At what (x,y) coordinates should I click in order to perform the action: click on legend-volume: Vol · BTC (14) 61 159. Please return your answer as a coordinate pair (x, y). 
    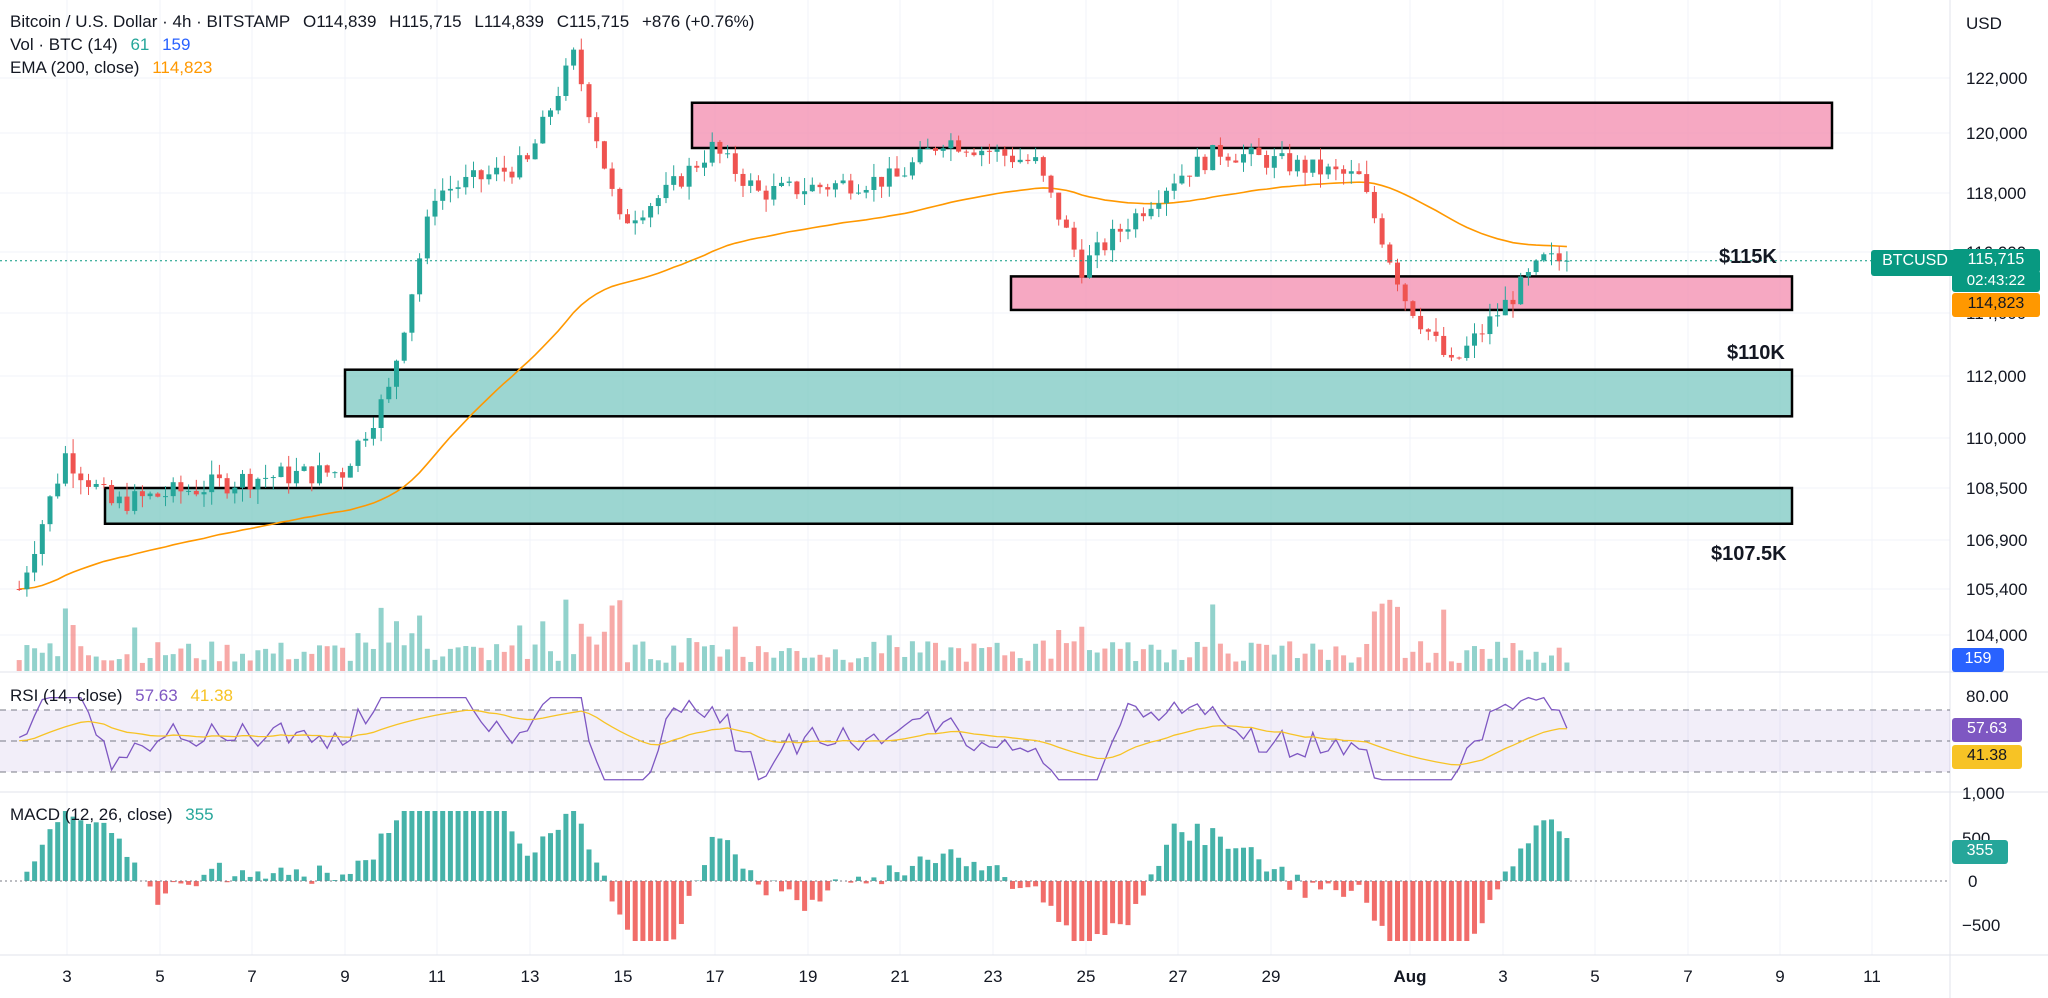
    Looking at the image, I should click on (104, 45).